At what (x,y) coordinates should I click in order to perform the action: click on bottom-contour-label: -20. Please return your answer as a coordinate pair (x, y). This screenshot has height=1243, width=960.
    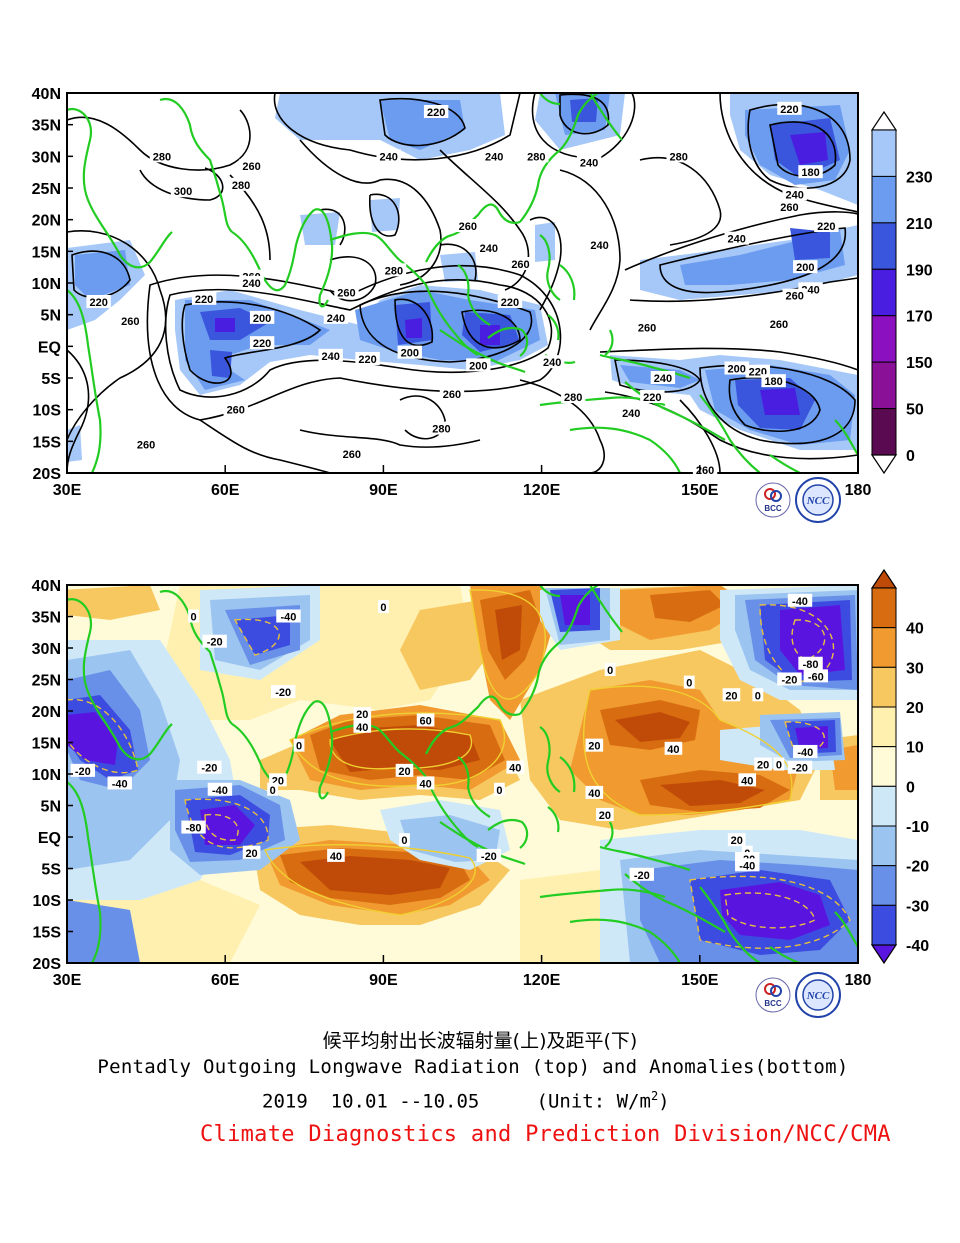
    Looking at the image, I should click on (283, 693).